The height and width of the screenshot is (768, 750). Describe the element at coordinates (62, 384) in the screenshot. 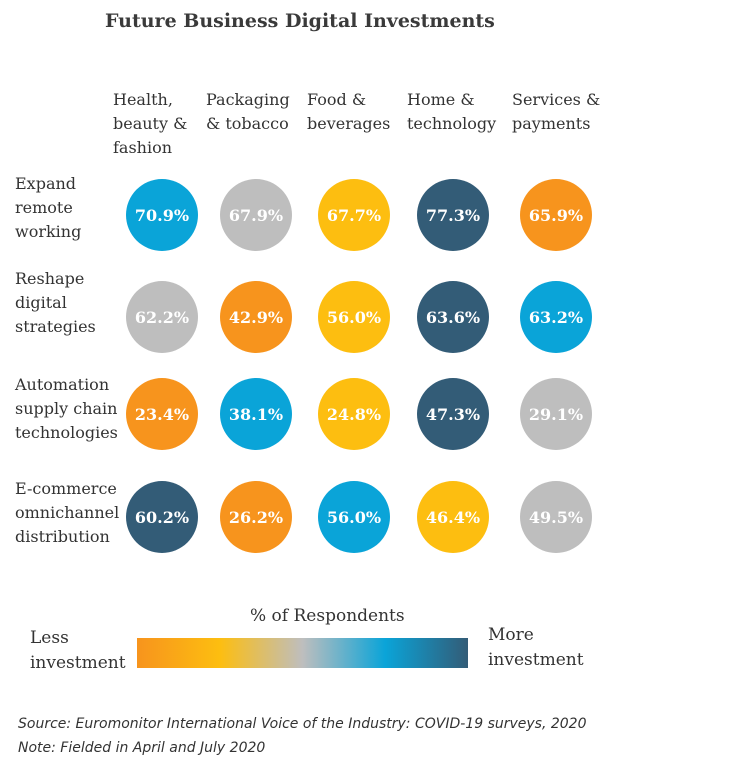

I see `row-header-line: Automation` at that location.